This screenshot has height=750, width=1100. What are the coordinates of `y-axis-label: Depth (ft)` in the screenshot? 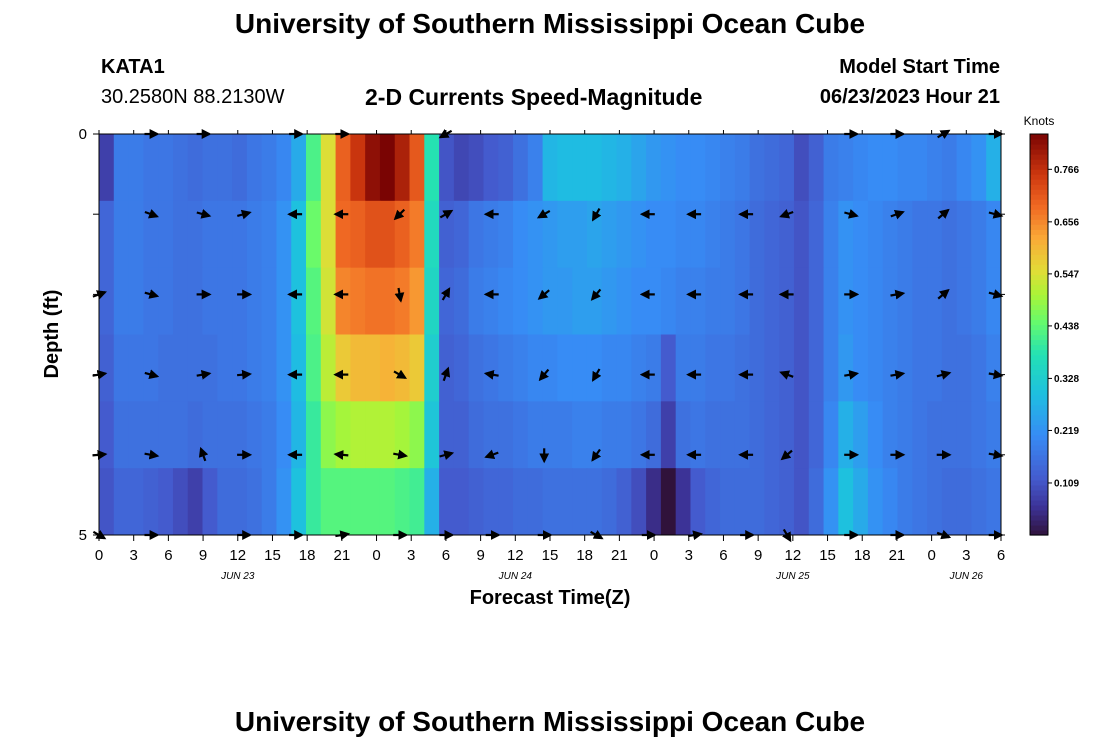 It's located at (52, 334).